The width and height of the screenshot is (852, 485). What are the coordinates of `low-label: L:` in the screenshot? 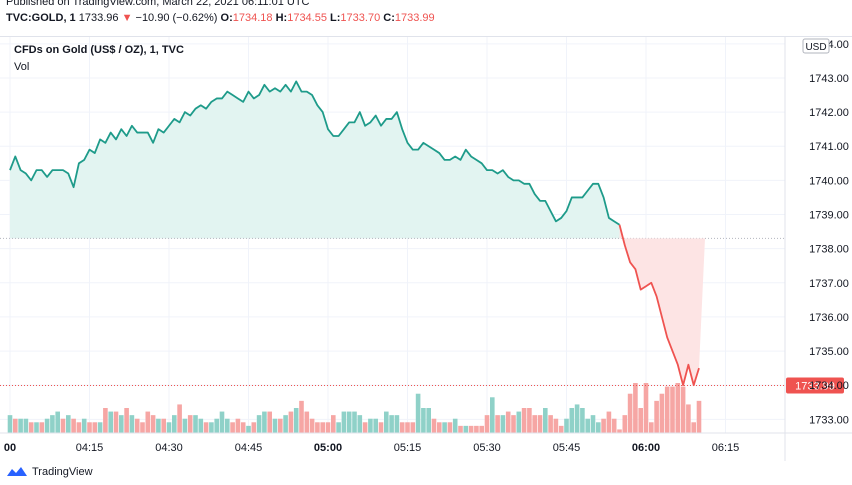 It's located at (335, 18).